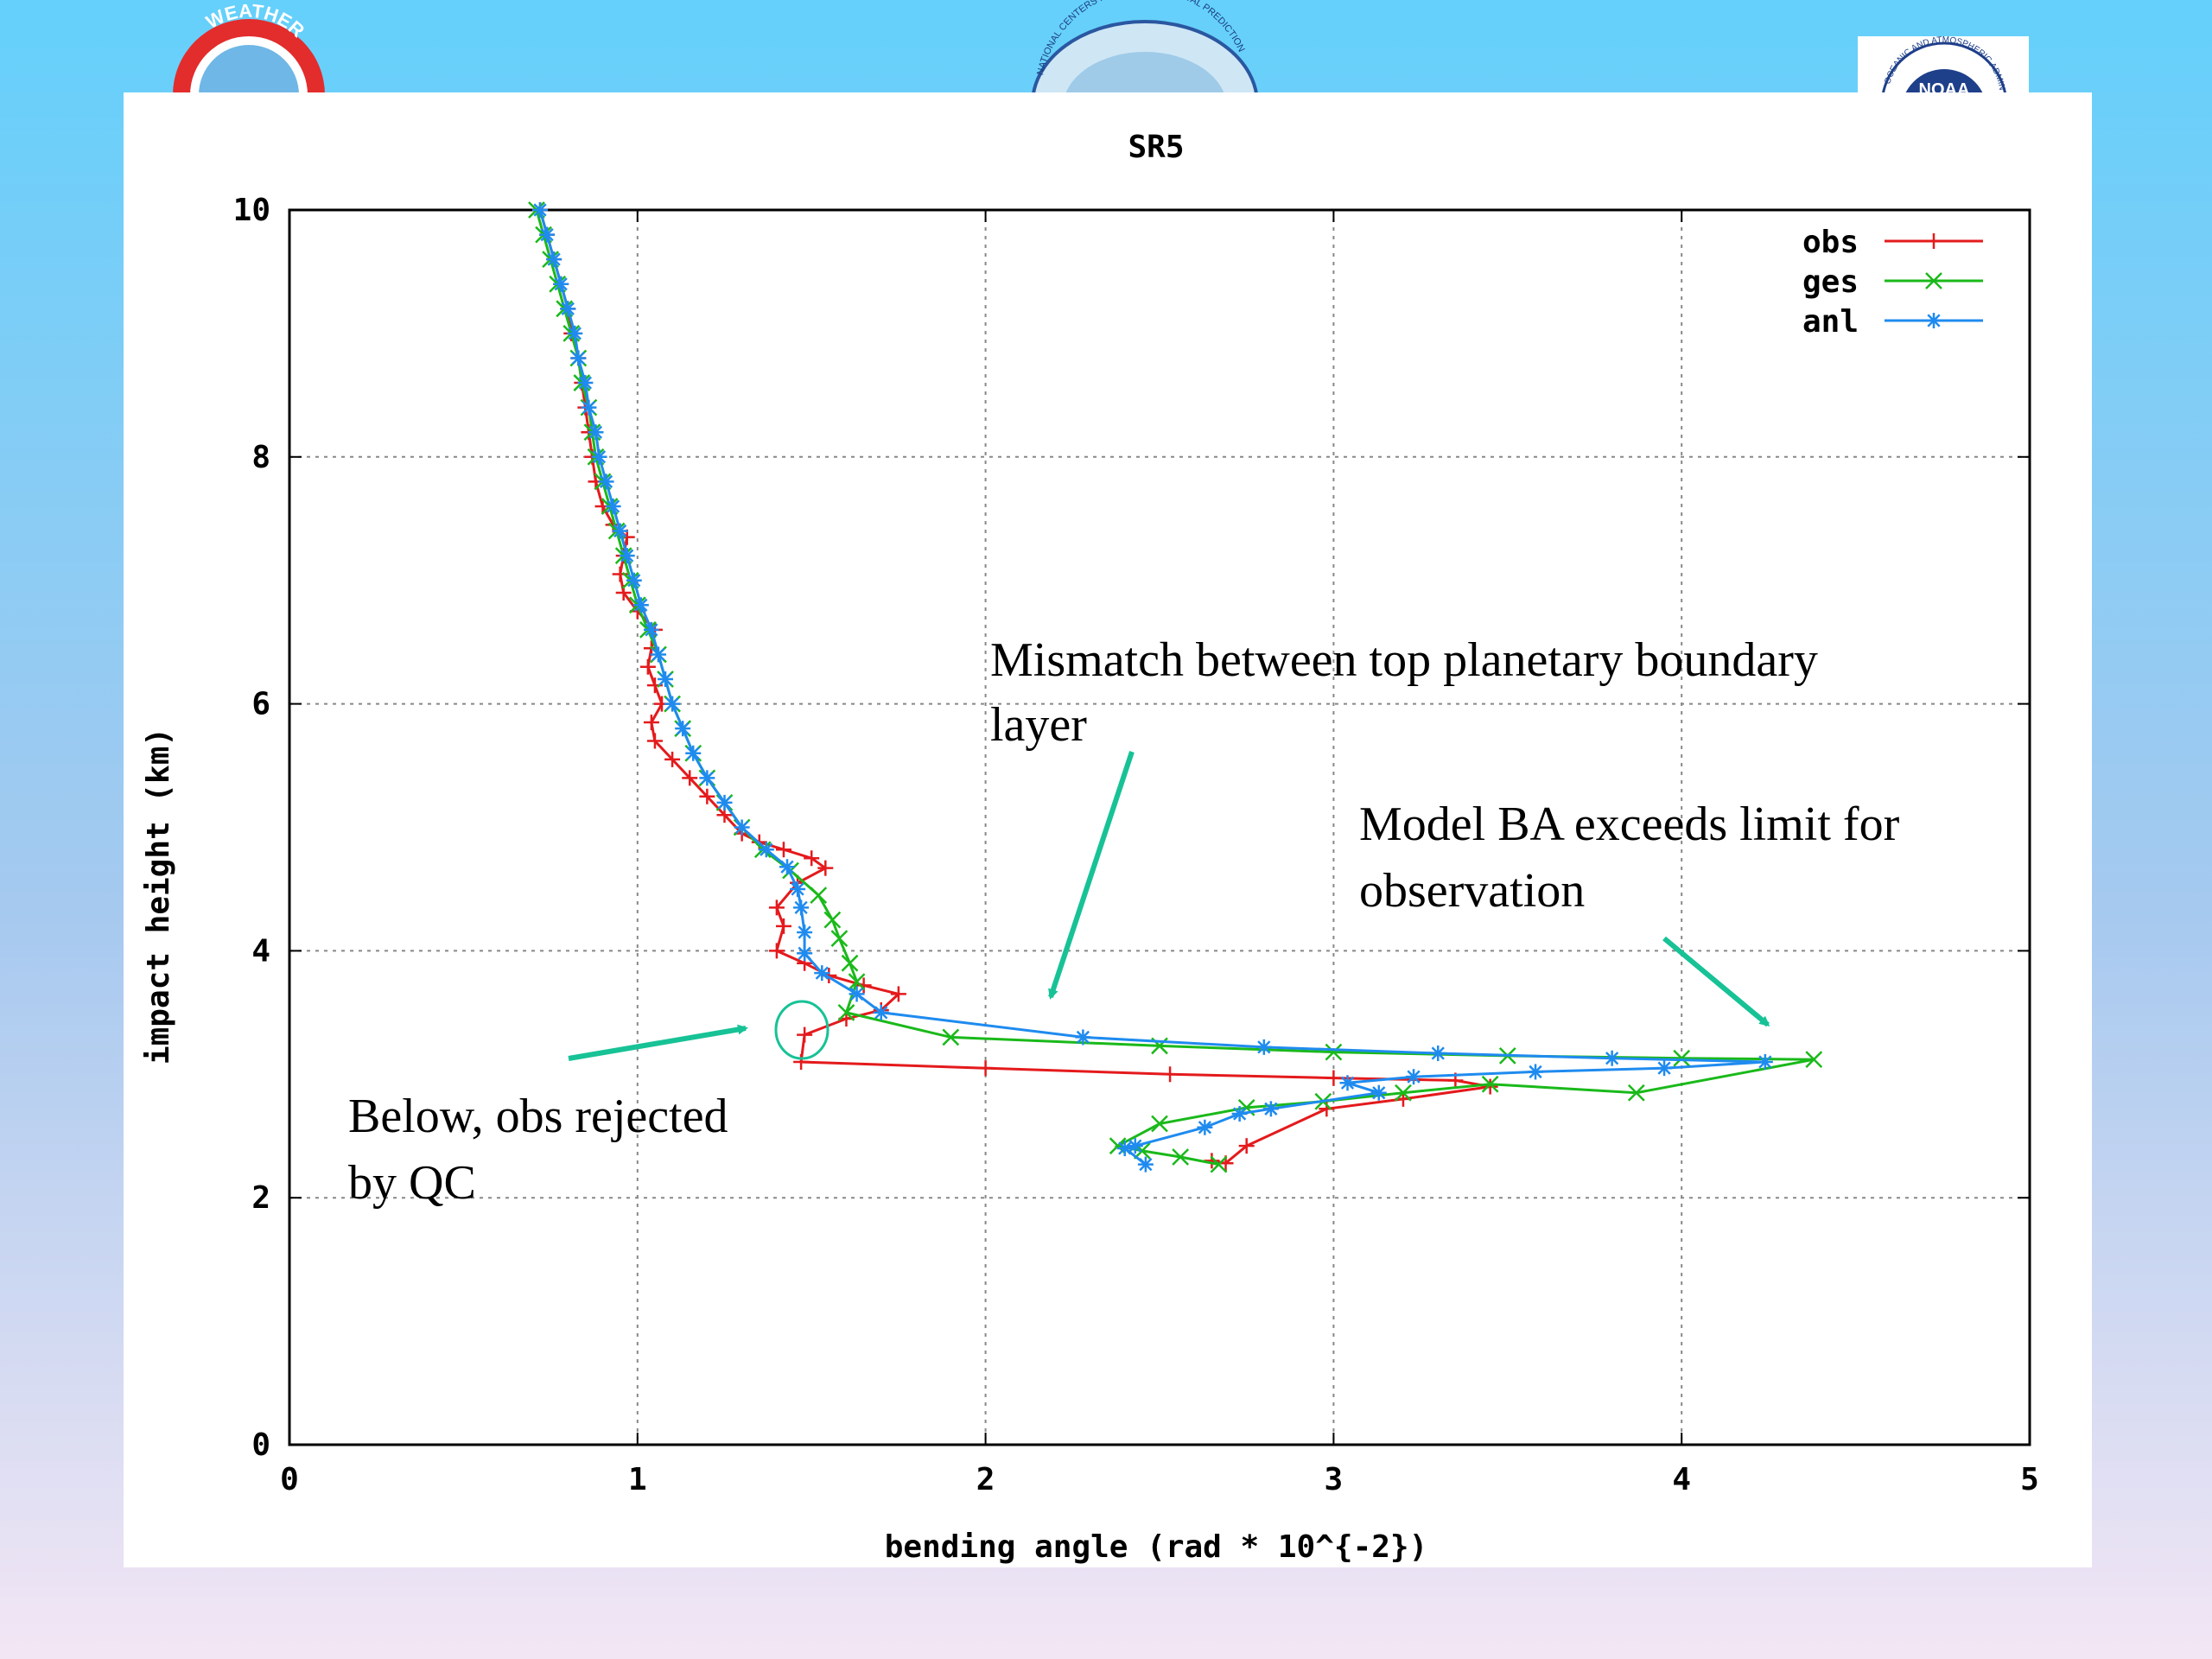 The image size is (2212, 1659). Describe the element at coordinates (1472, 891) in the screenshot. I see `annotation-limit-line2: observation` at that location.